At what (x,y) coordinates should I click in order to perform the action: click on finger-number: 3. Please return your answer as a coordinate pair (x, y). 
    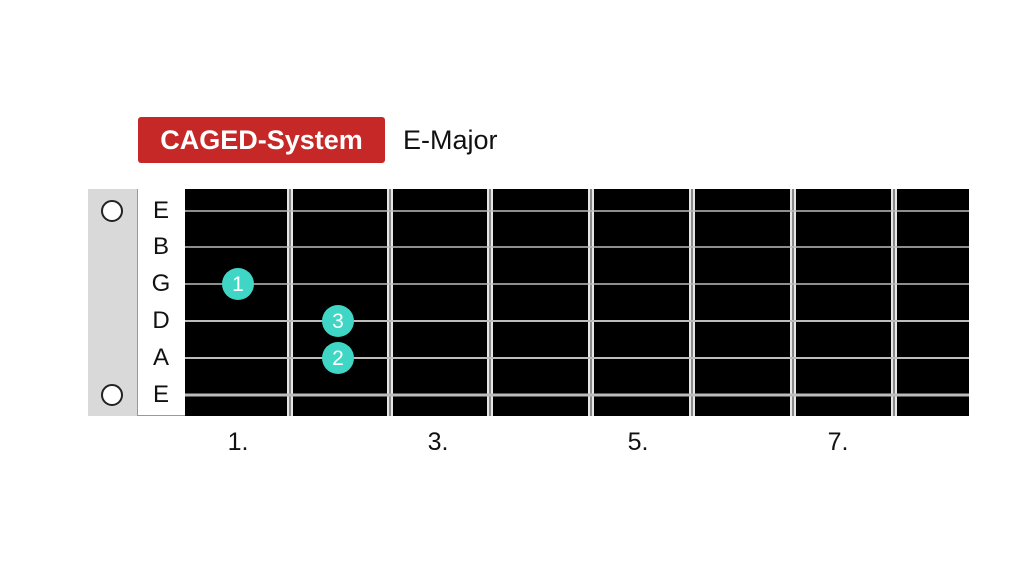
    Looking at the image, I should click on (338, 321).